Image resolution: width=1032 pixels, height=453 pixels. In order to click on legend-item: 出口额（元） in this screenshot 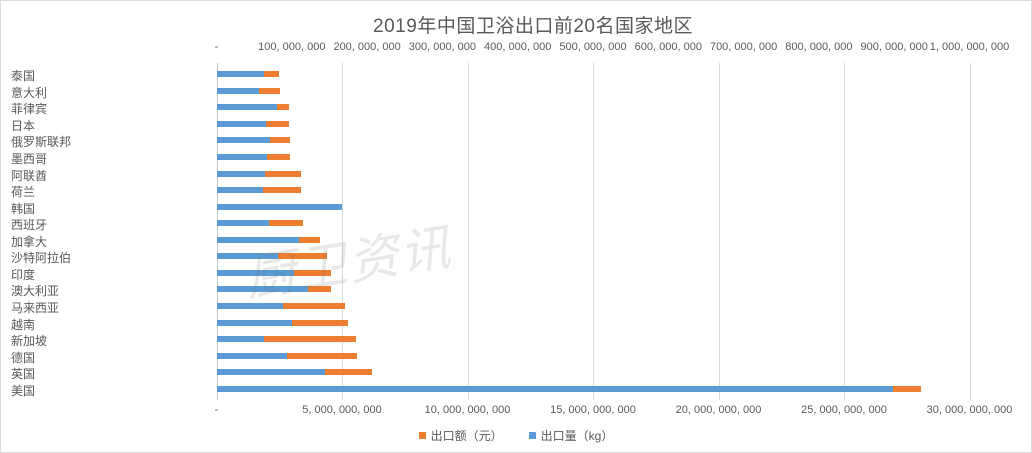, I will do `click(460, 435)`.